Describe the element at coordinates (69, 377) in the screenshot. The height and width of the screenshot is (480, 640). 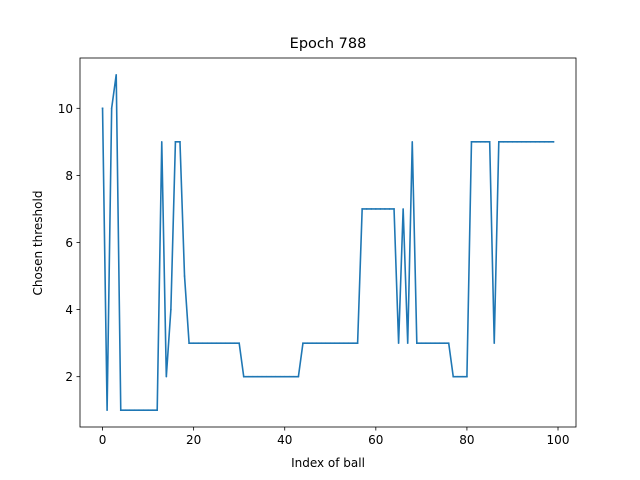
I see `y-tick-label: 2` at that location.